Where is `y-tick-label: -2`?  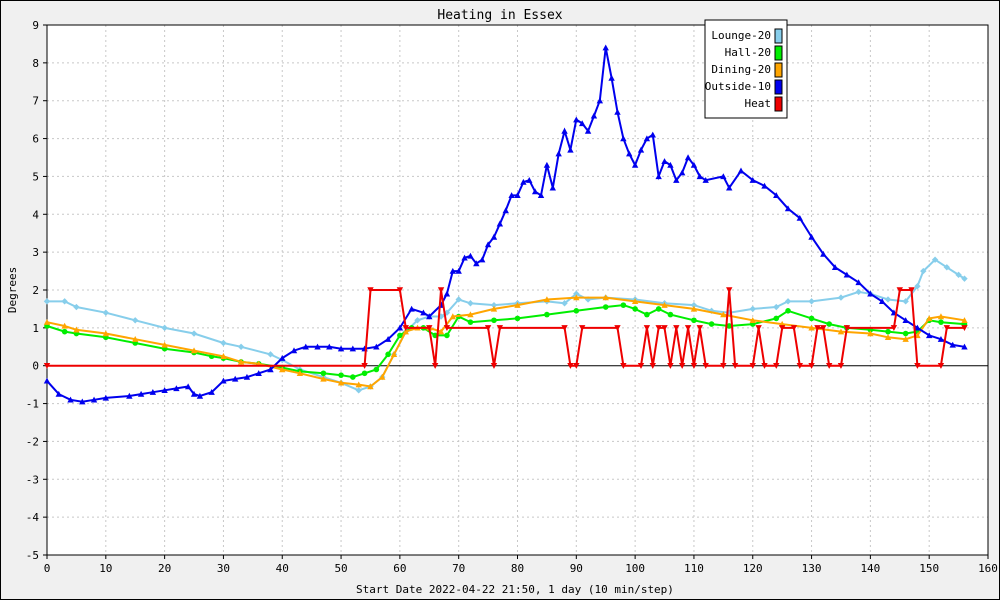
y-tick-label: -2 is located at coordinates (32, 441).